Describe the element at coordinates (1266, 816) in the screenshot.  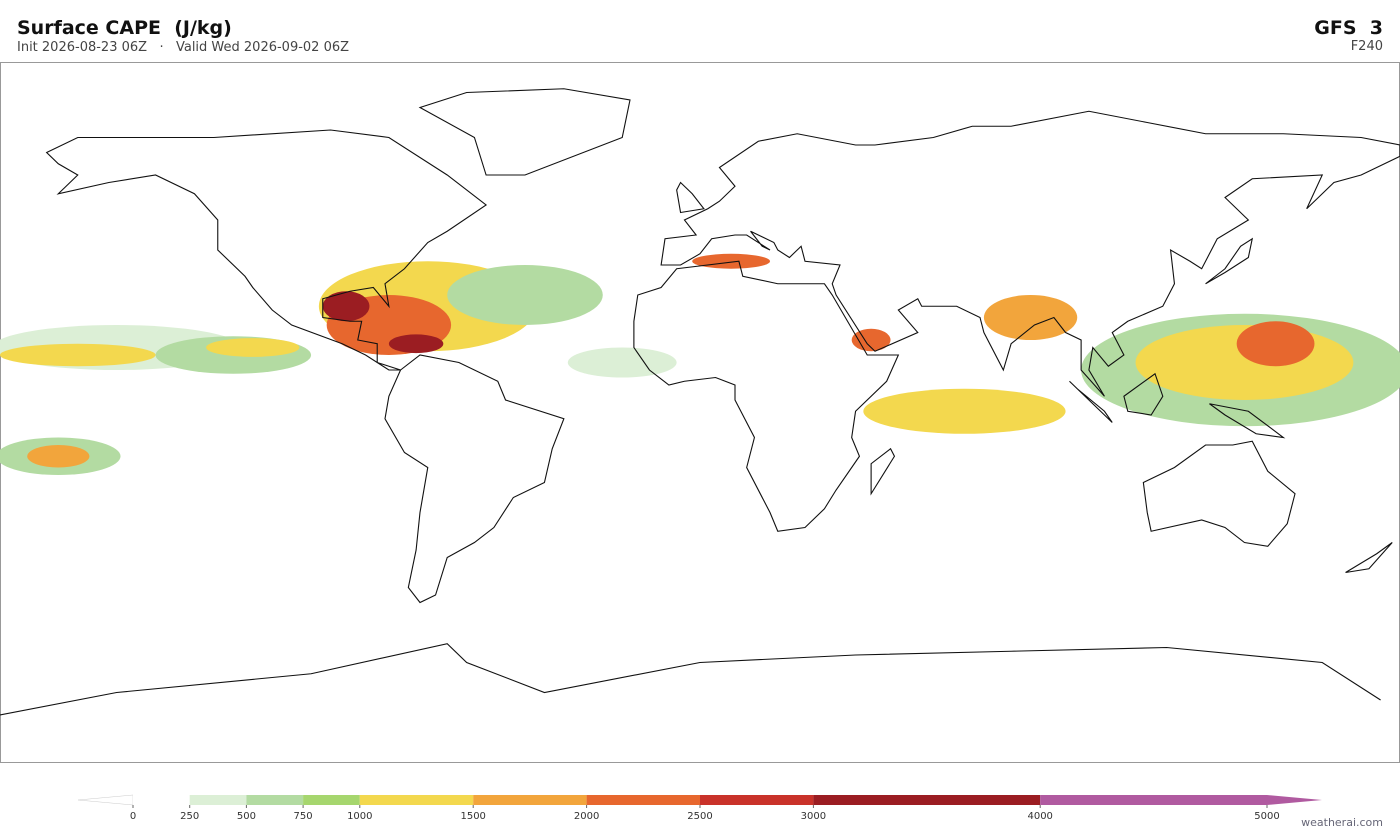
I see `colorbar-tick-label: 5000` at that location.